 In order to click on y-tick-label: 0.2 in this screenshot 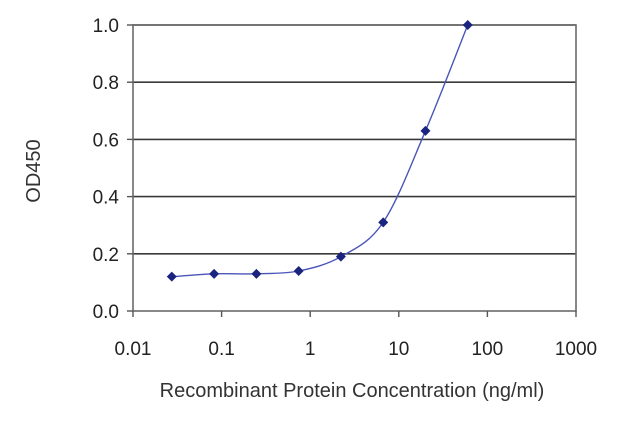, I will do `click(106, 255)`.